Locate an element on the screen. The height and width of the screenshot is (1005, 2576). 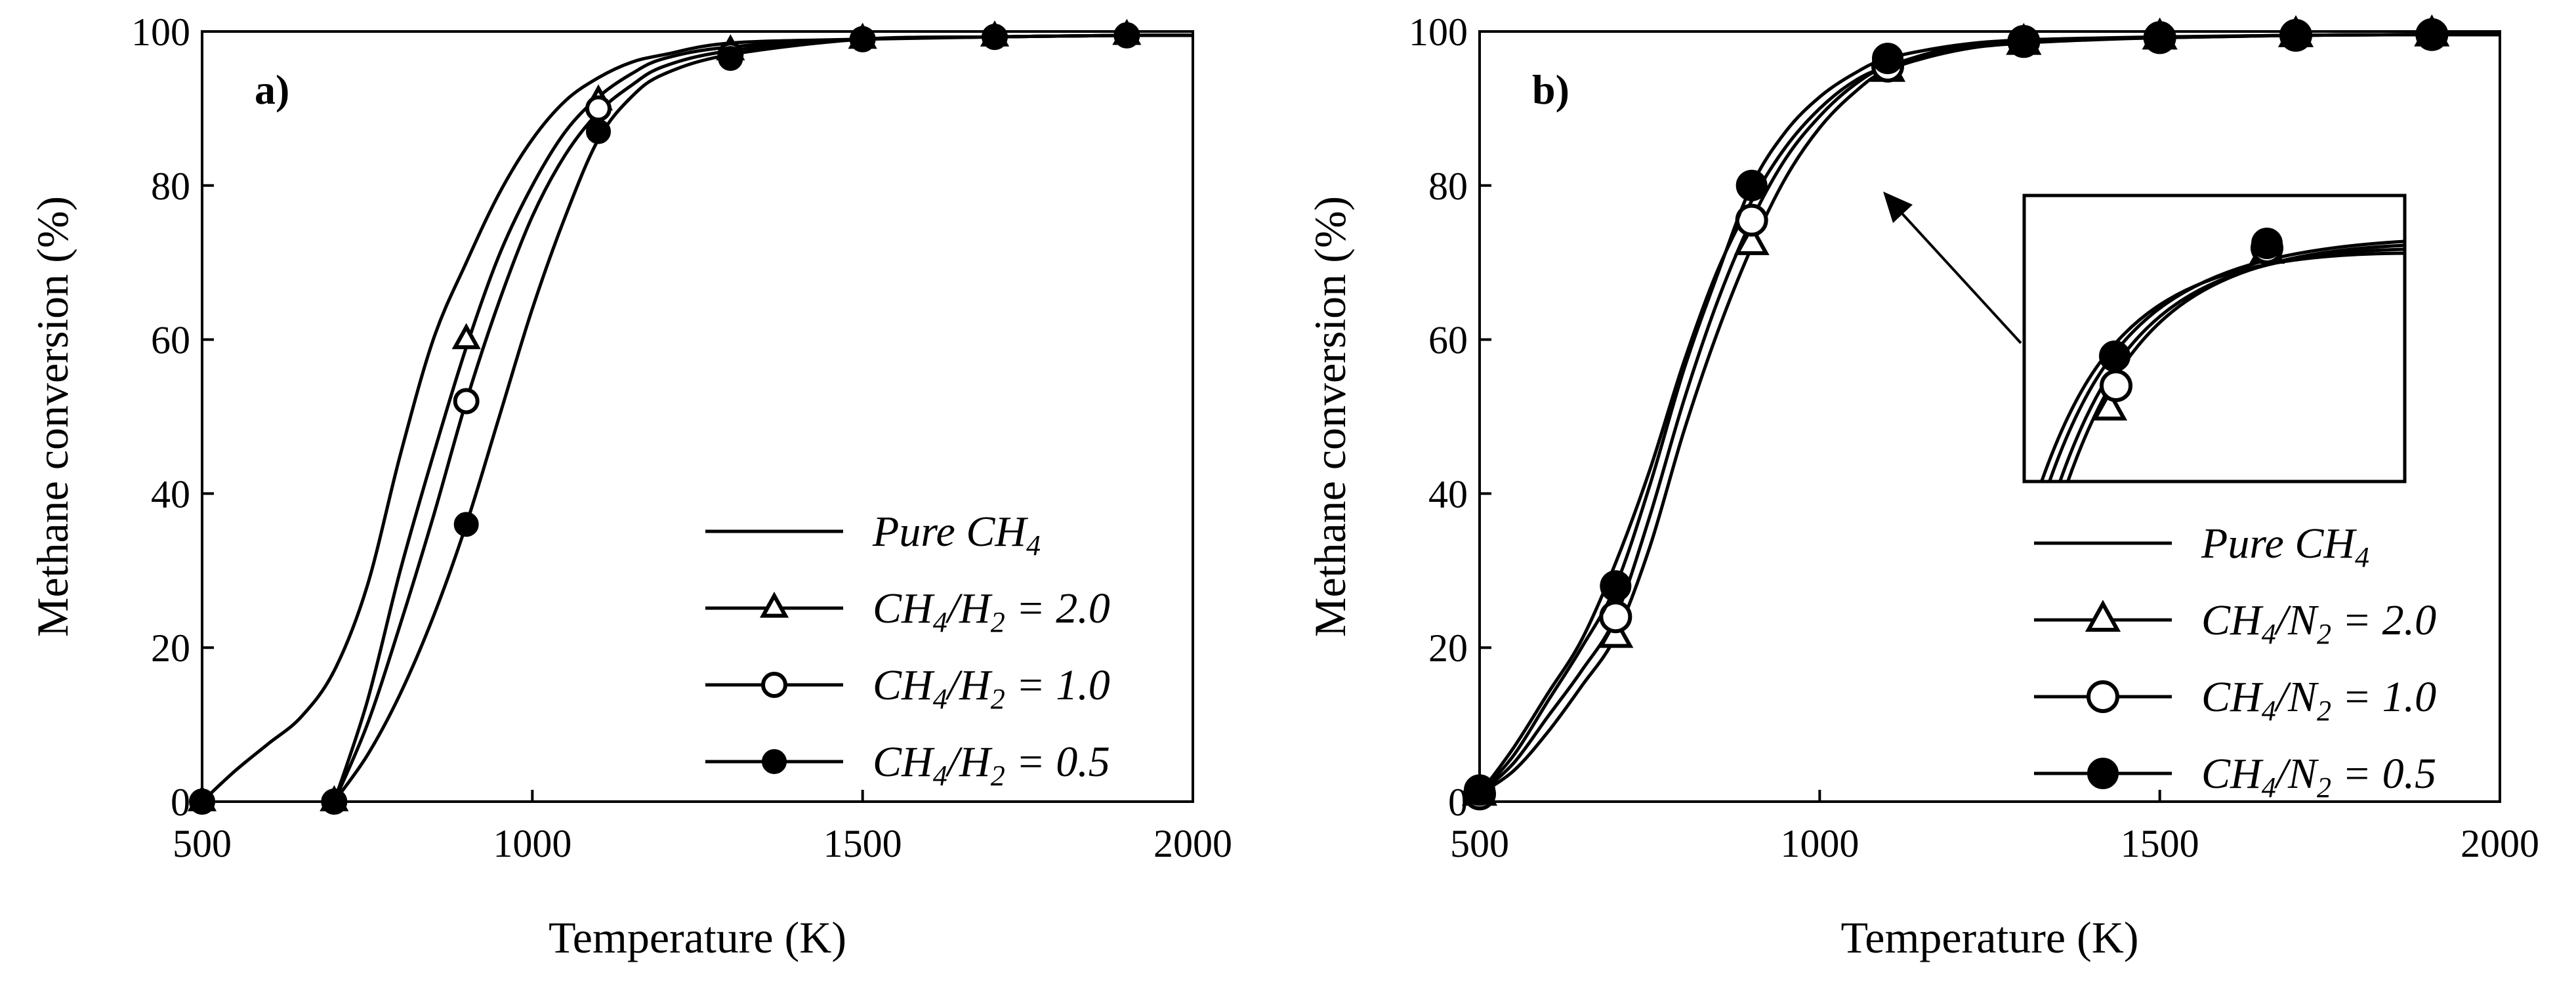
legend-label: CH4/H2 = 0.5 is located at coordinates (991, 765).